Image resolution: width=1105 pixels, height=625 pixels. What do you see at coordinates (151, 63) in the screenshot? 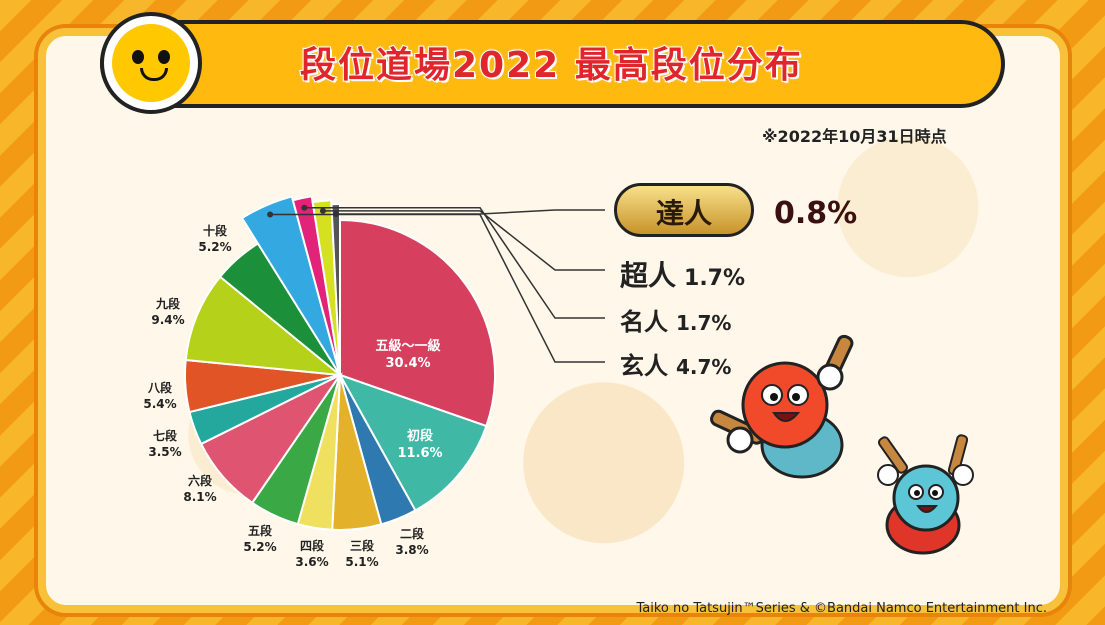
I see `don-face-icon` at bounding box center [151, 63].